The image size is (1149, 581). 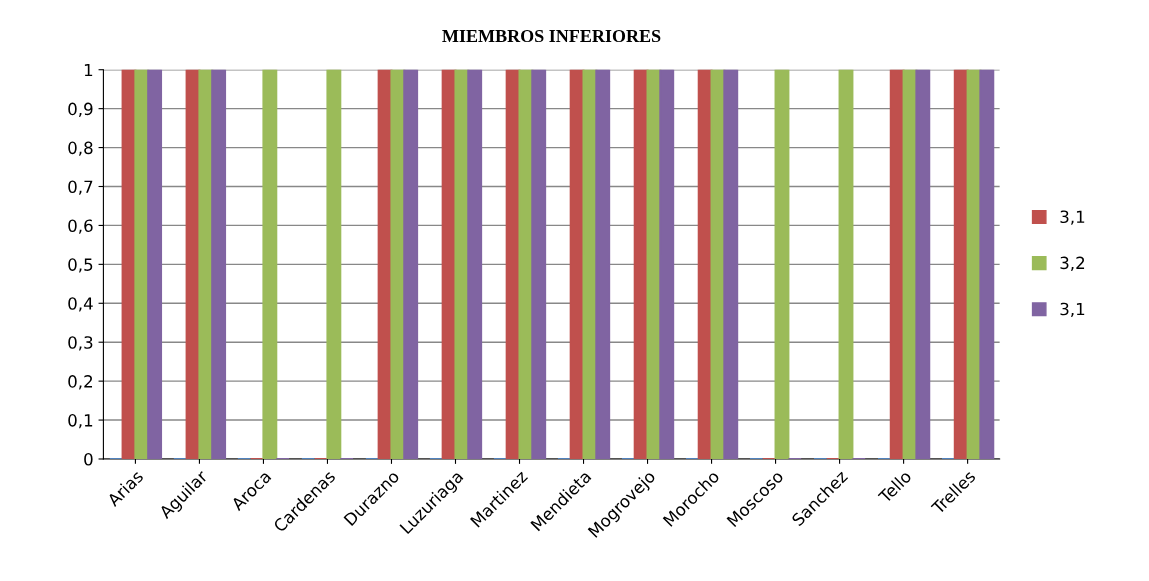 What do you see at coordinates (80, 343) in the screenshot?
I see `y-tick-label: 0,3` at bounding box center [80, 343].